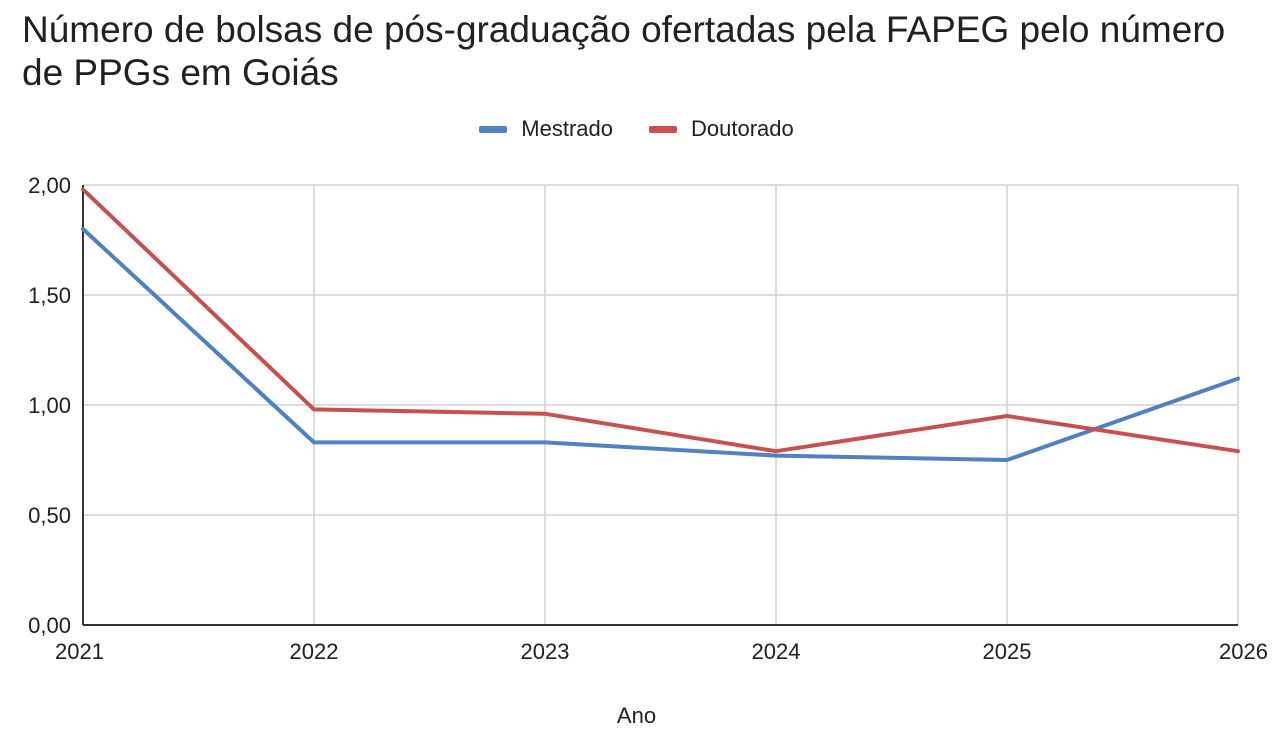 Image resolution: width=1273 pixels, height=735 pixels. Describe the element at coordinates (79, 651) in the screenshot. I see `x-tick-label: 2021` at that location.